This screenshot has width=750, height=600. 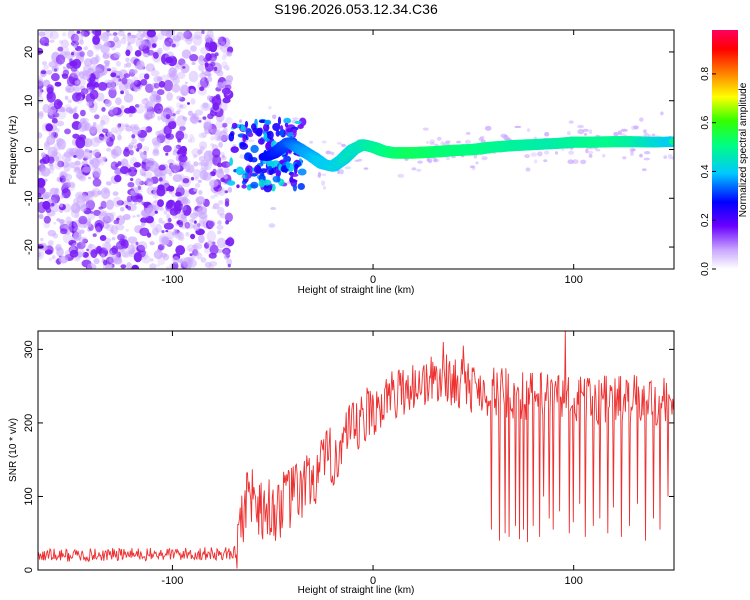 What do you see at coordinates (373, 280) in the screenshot?
I see `spectrogram-x-tick-label: 0` at bounding box center [373, 280].